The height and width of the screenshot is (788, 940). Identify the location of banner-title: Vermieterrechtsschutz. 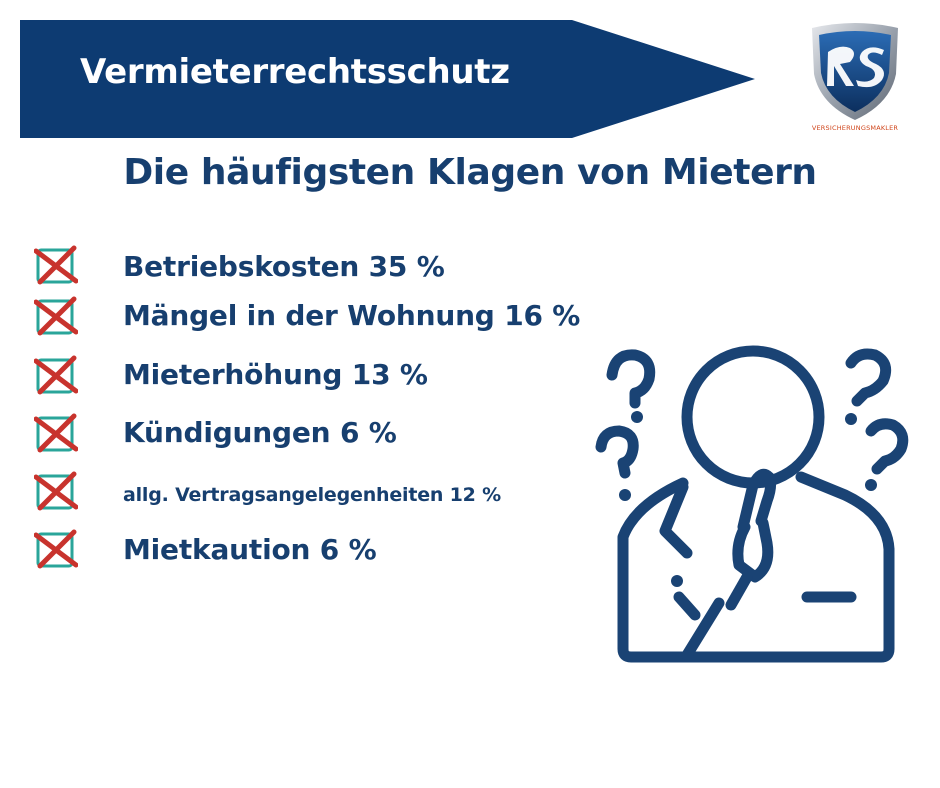
(295, 72).